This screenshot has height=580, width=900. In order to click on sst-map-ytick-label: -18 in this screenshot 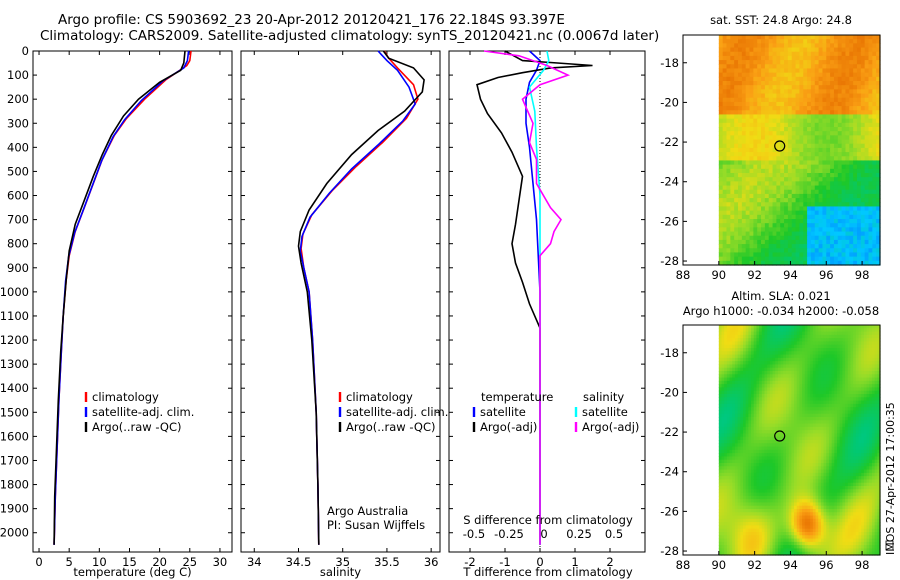, I will do `click(669, 63)`.